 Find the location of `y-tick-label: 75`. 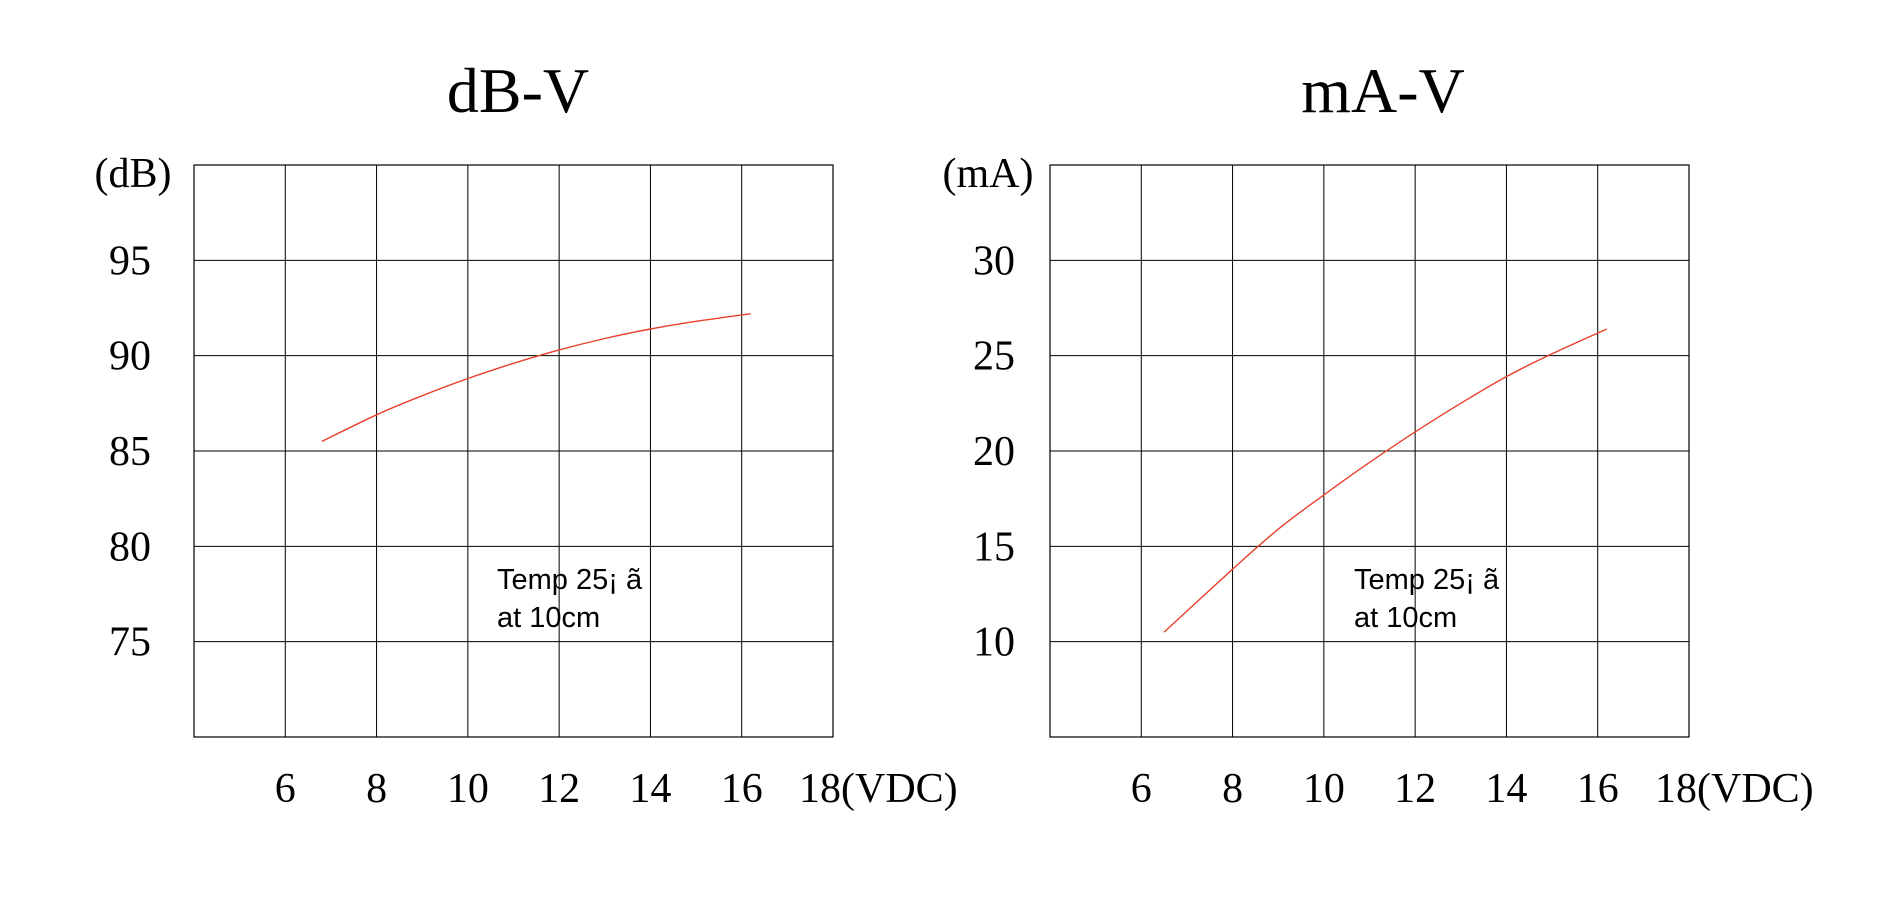

y-tick-label: 75 is located at coordinates (130, 643).